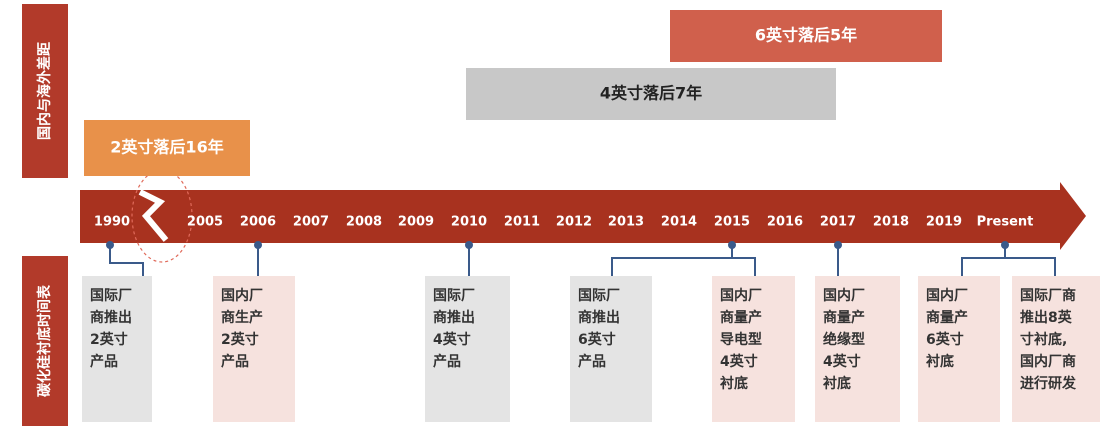 Image resolution: width=1108 pixels, height=428 pixels. I want to click on year-label: 2015, so click(732, 222).